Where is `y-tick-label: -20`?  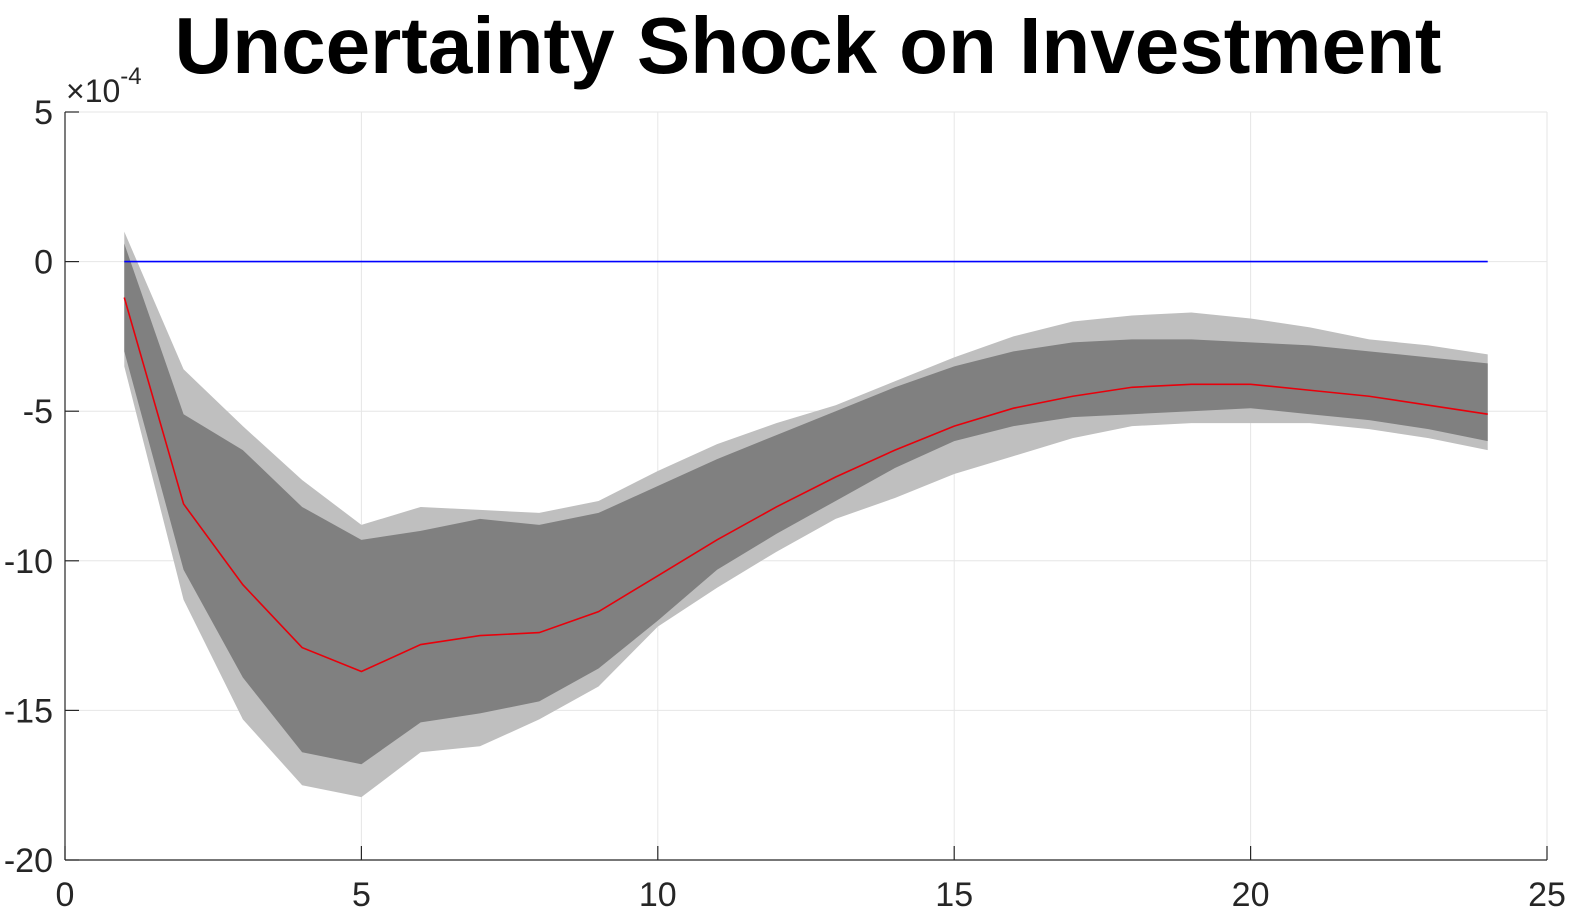 y-tick-label: -20 is located at coordinates (28, 861).